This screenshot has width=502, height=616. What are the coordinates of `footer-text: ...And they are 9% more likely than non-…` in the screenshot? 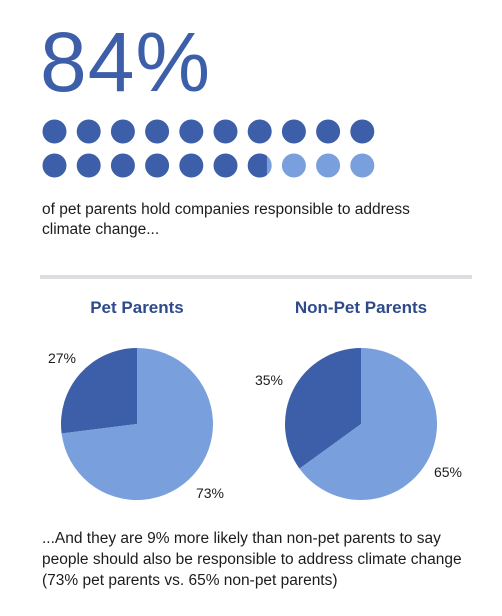 It's located at (252, 559).